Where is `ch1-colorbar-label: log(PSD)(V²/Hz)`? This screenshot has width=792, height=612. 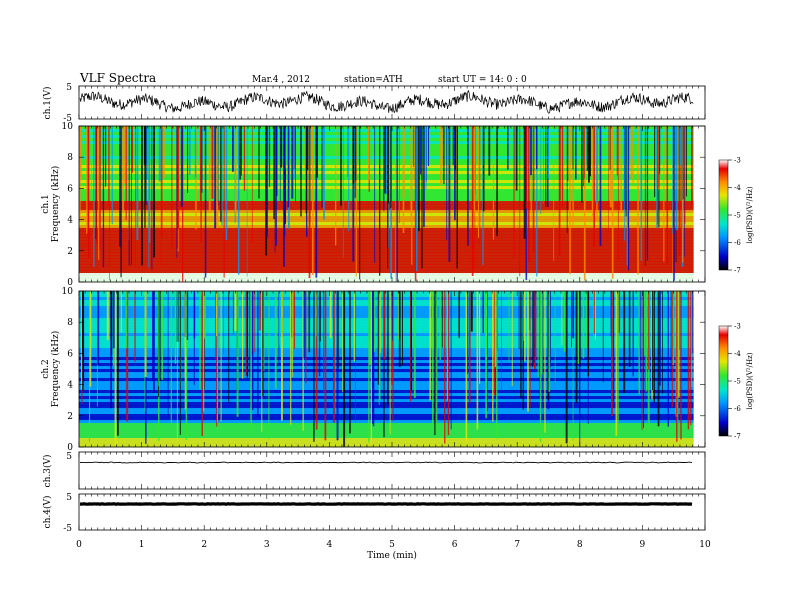 ch1-colorbar-label: log(PSD)(V²/Hz) is located at coordinates (750, 214).